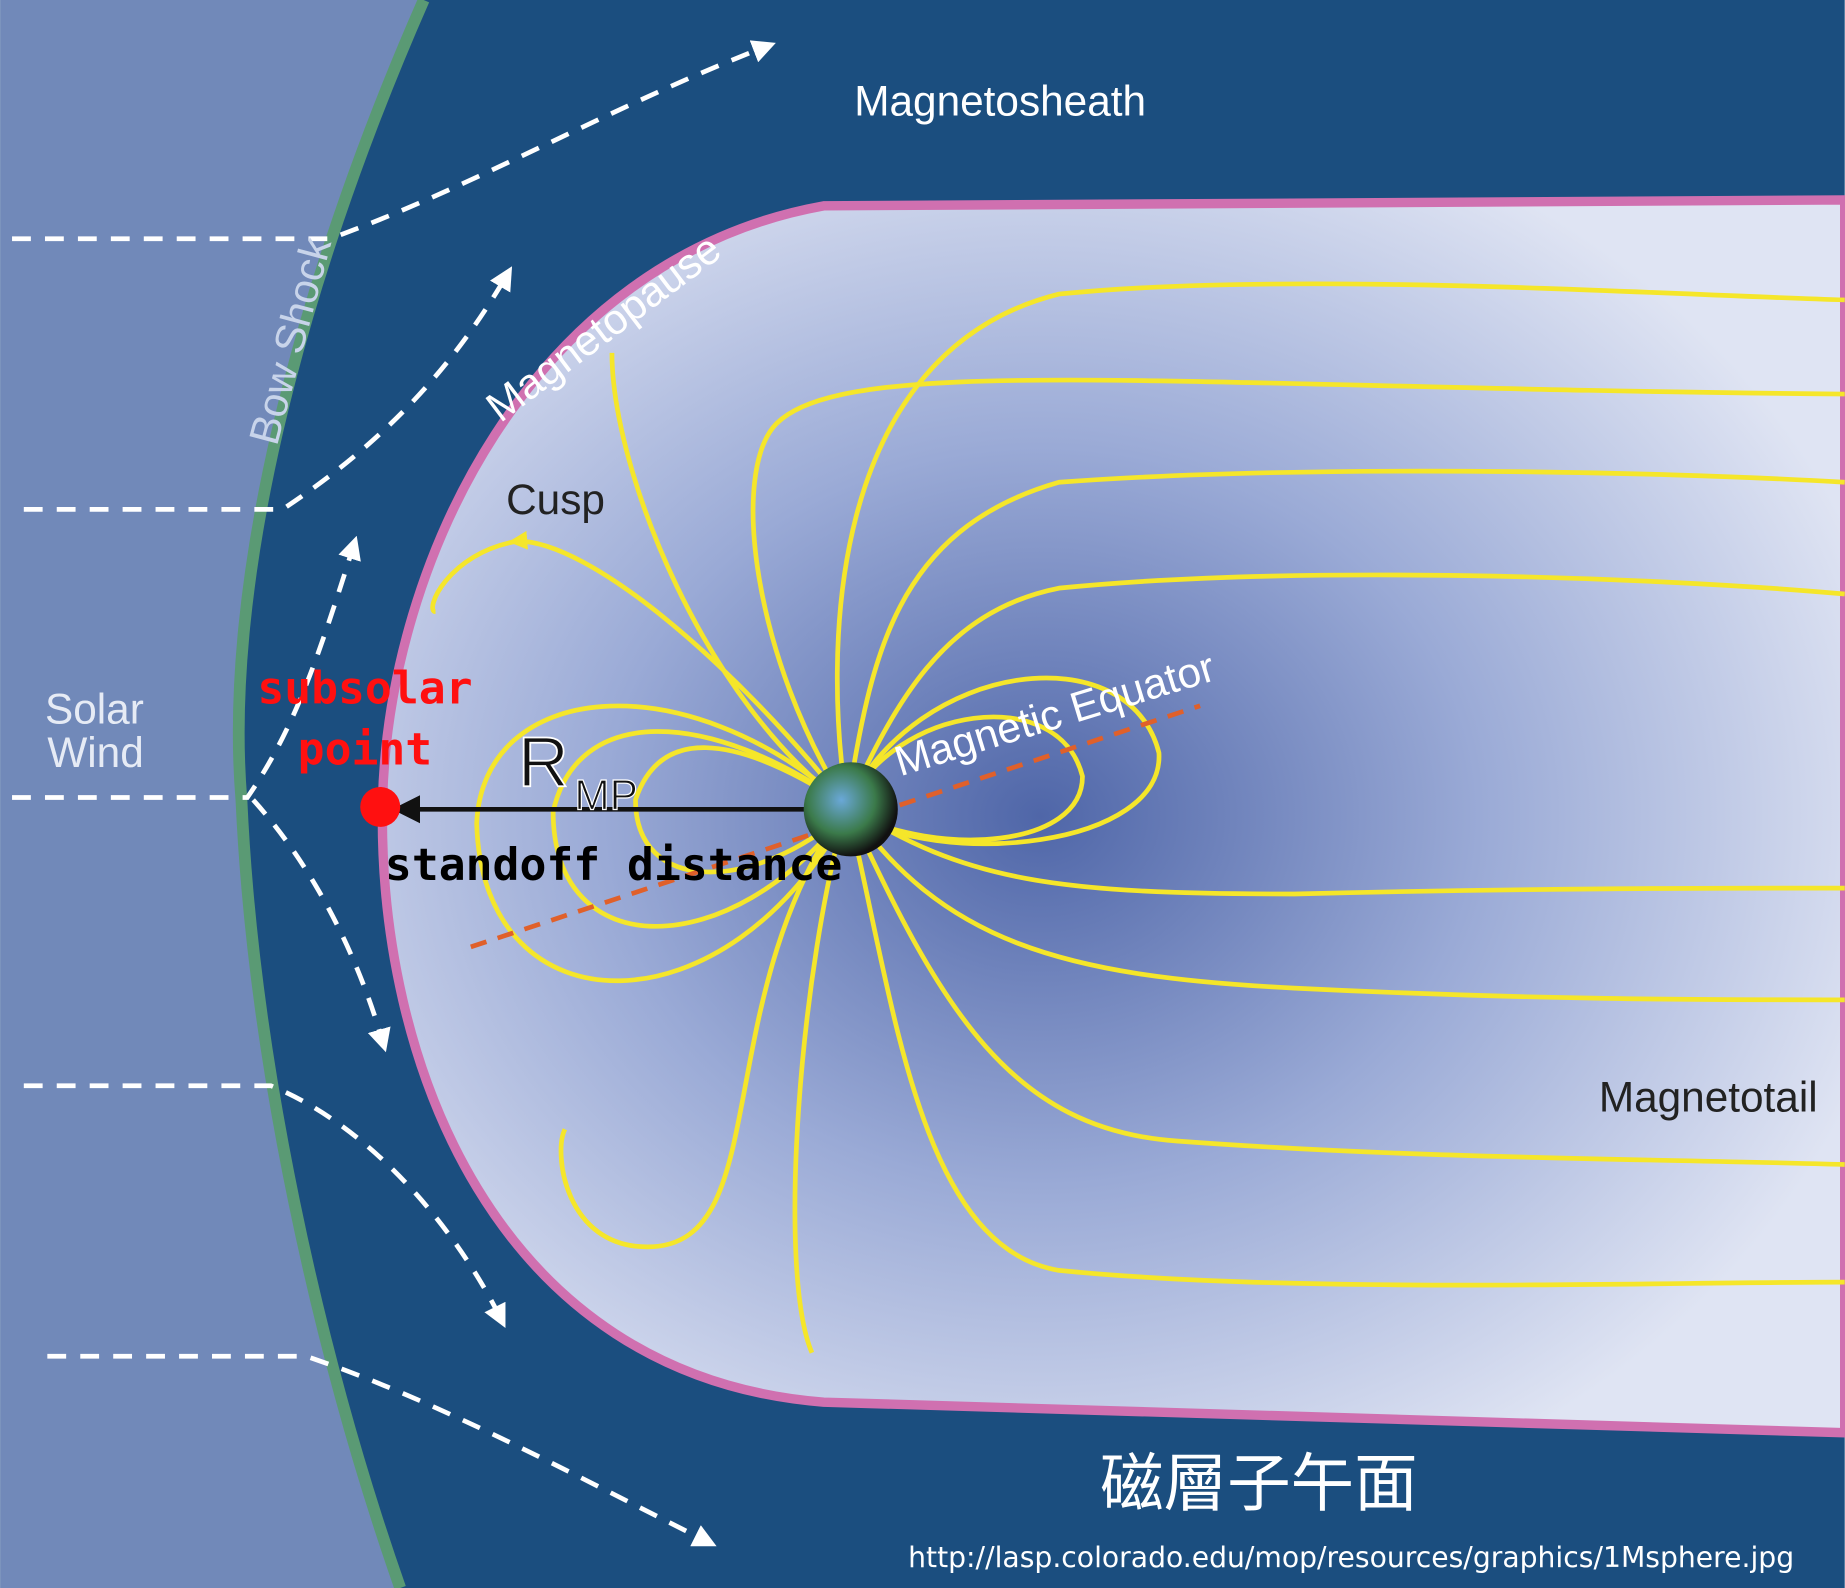 This screenshot has width=1845, height=1588. I want to click on equator-line, so click(835, 826).